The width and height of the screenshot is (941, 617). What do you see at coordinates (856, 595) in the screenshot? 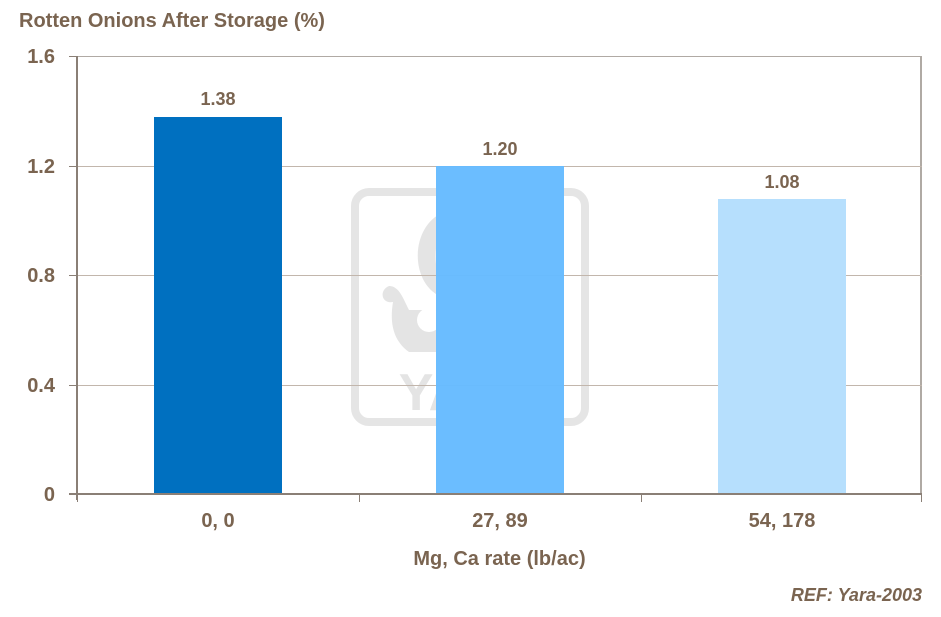
I see `reference-note: REF: Yara-2003` at bounding box center [856, 595].